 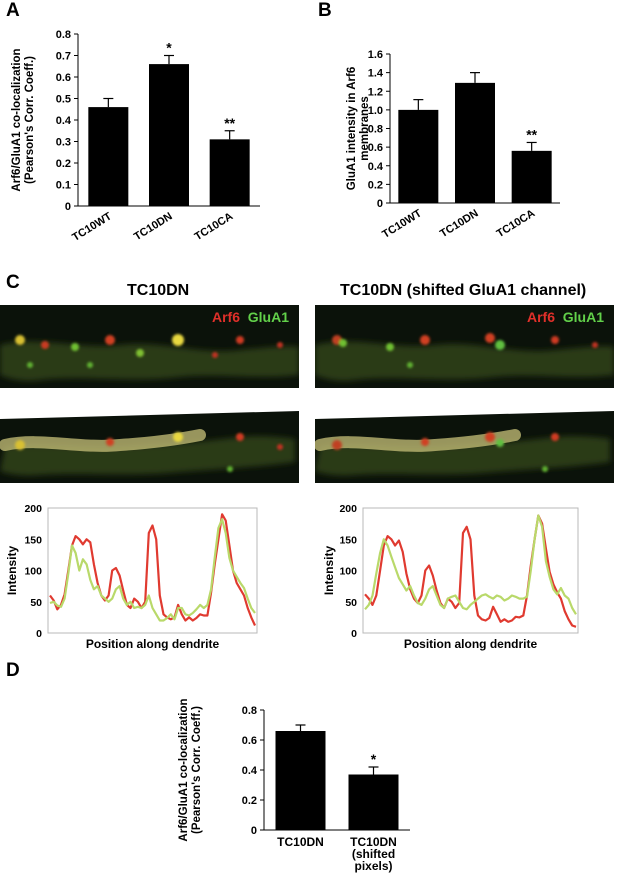 What do you see at coordinates (463, 290) in the screenshot?
I see `panel-c-right-title: TC10DN (shifted GluA1 channel)` at bounding box center [463, 290].